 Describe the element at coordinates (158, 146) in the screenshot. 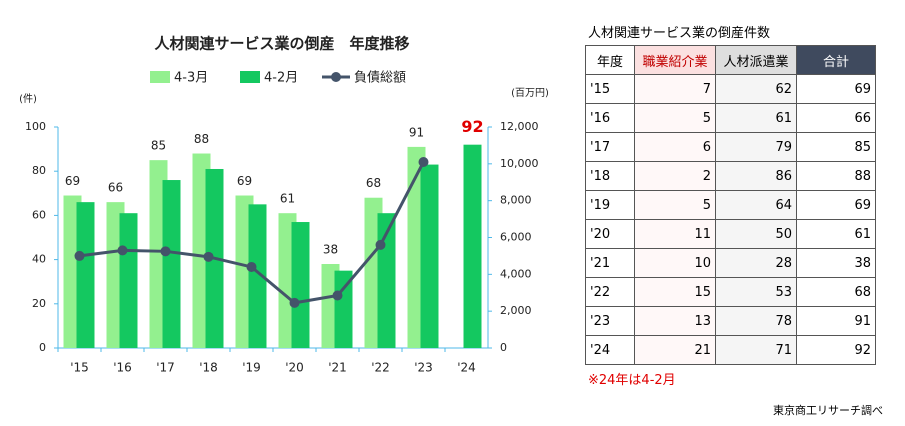

I see `data-label: 85` at that location.